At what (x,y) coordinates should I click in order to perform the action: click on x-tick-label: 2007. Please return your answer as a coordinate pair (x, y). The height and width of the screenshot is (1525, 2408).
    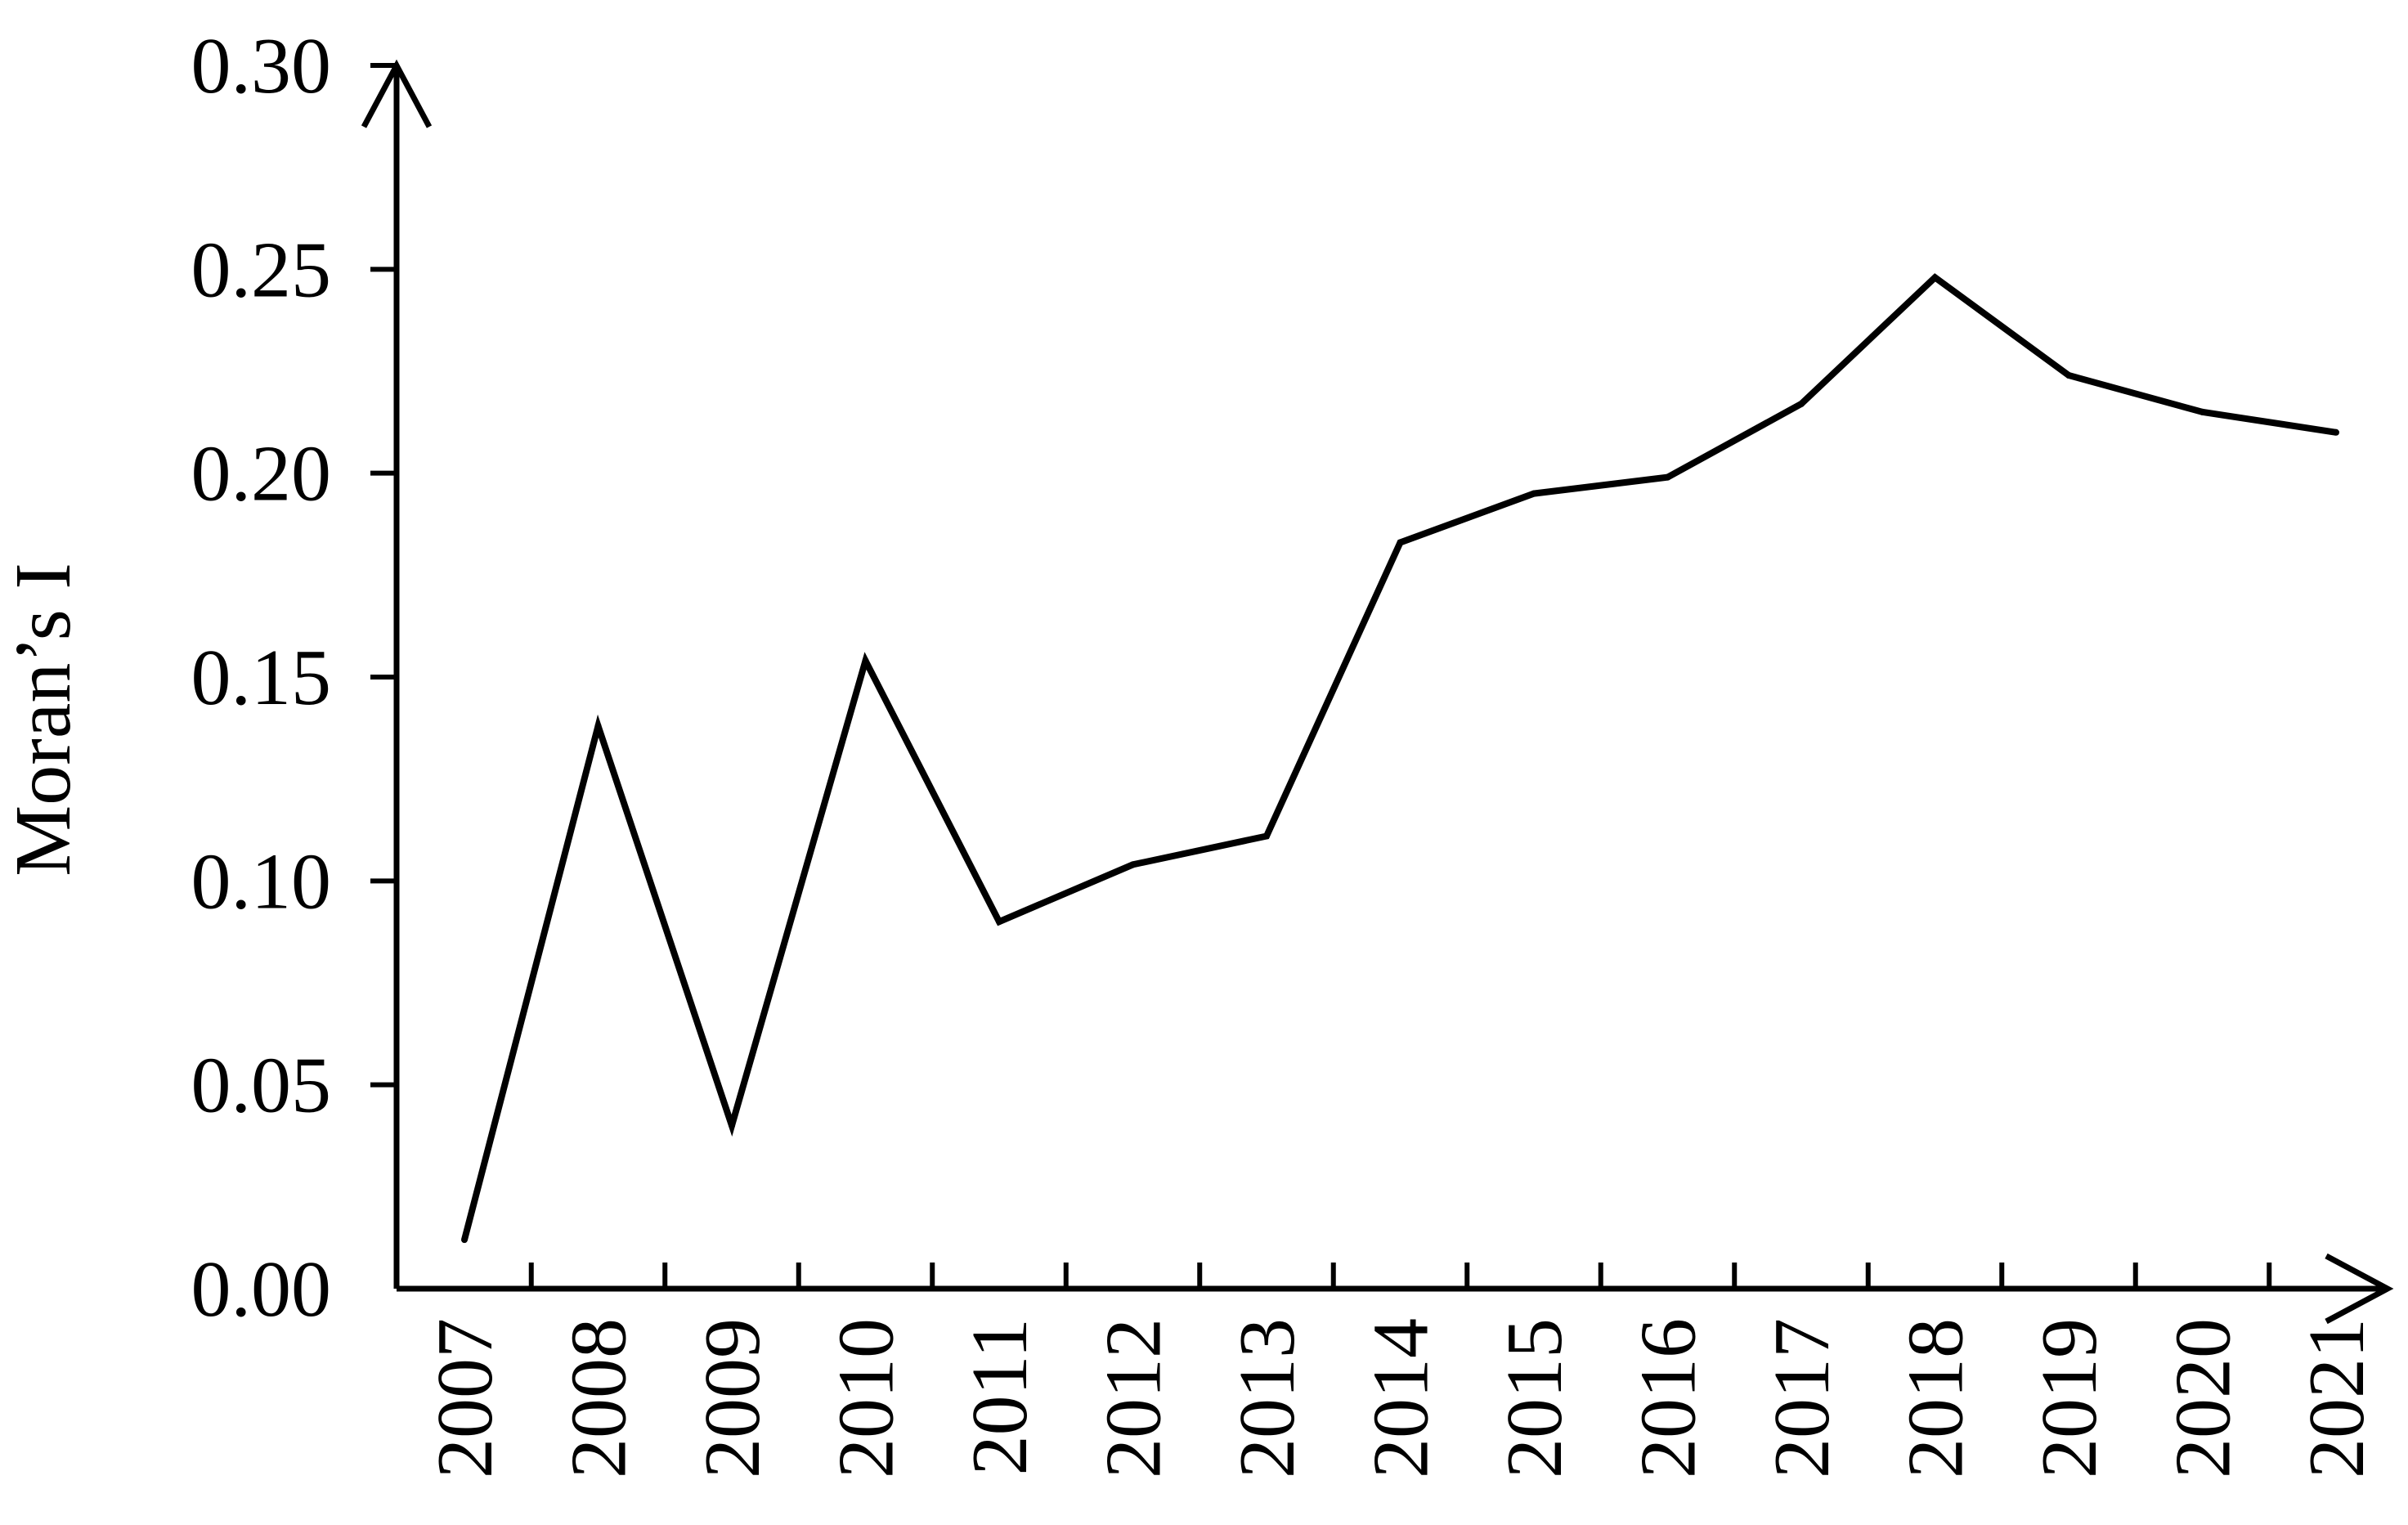
    Looking at the image, I should click on (465, 1398).